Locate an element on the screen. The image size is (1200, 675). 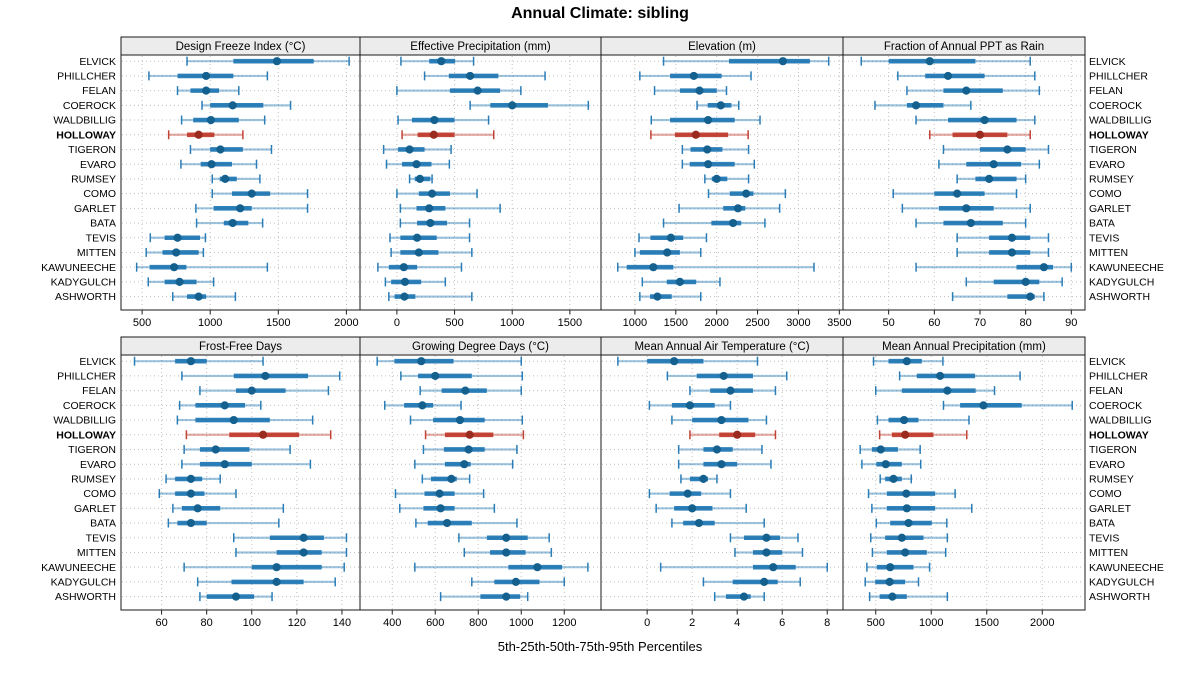
x-tick-label: 500 is located at coordinates (454, 323).